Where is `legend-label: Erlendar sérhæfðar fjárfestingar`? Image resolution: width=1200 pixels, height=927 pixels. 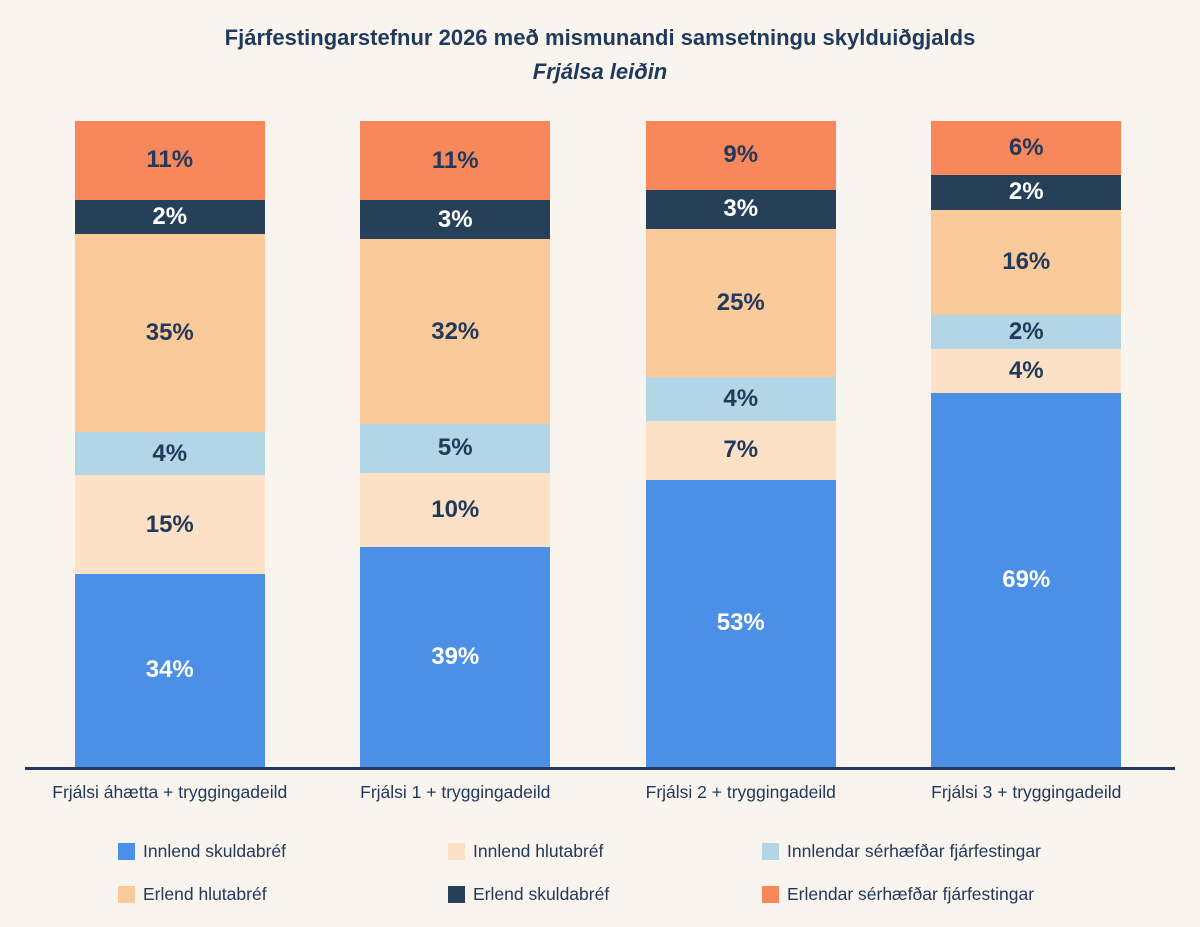 legend-label: Erlendar sérhæfðar fjárfestingar is located at coordinates (911, 894).